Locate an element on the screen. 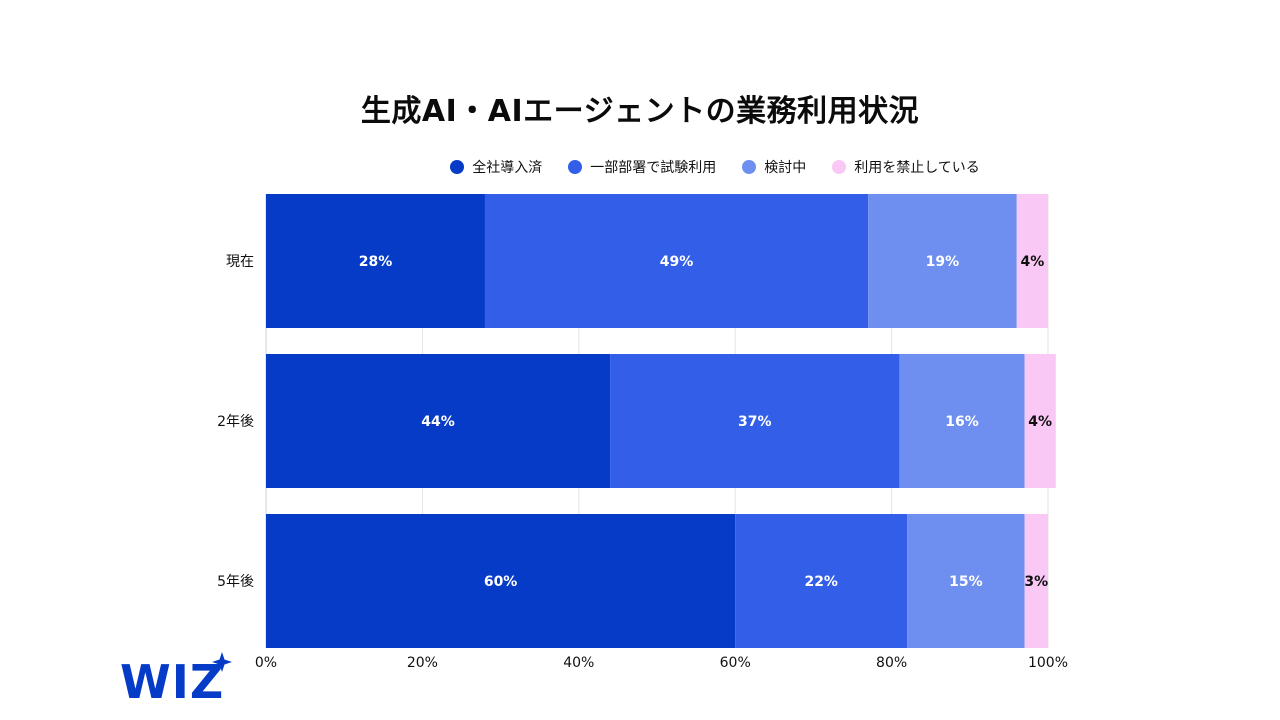  x-tick-label-3: 60% is located at coordinates (735, 663).